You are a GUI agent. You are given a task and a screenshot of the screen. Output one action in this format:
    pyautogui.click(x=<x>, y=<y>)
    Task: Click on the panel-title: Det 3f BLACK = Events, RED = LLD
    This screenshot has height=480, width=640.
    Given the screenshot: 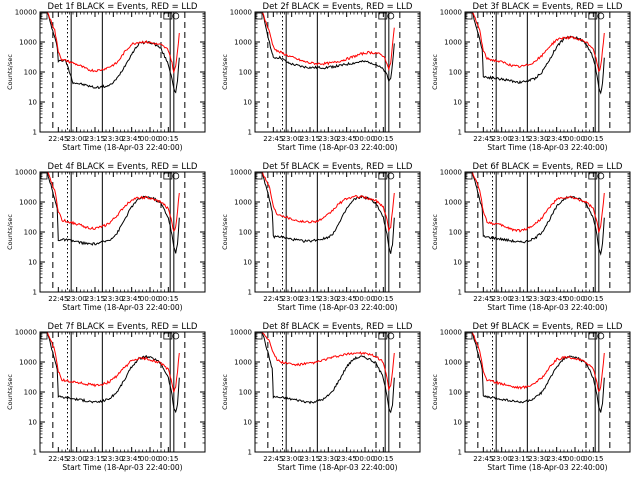 What is the action you would take?
    pyautogui.click(x=548, y=7)
    